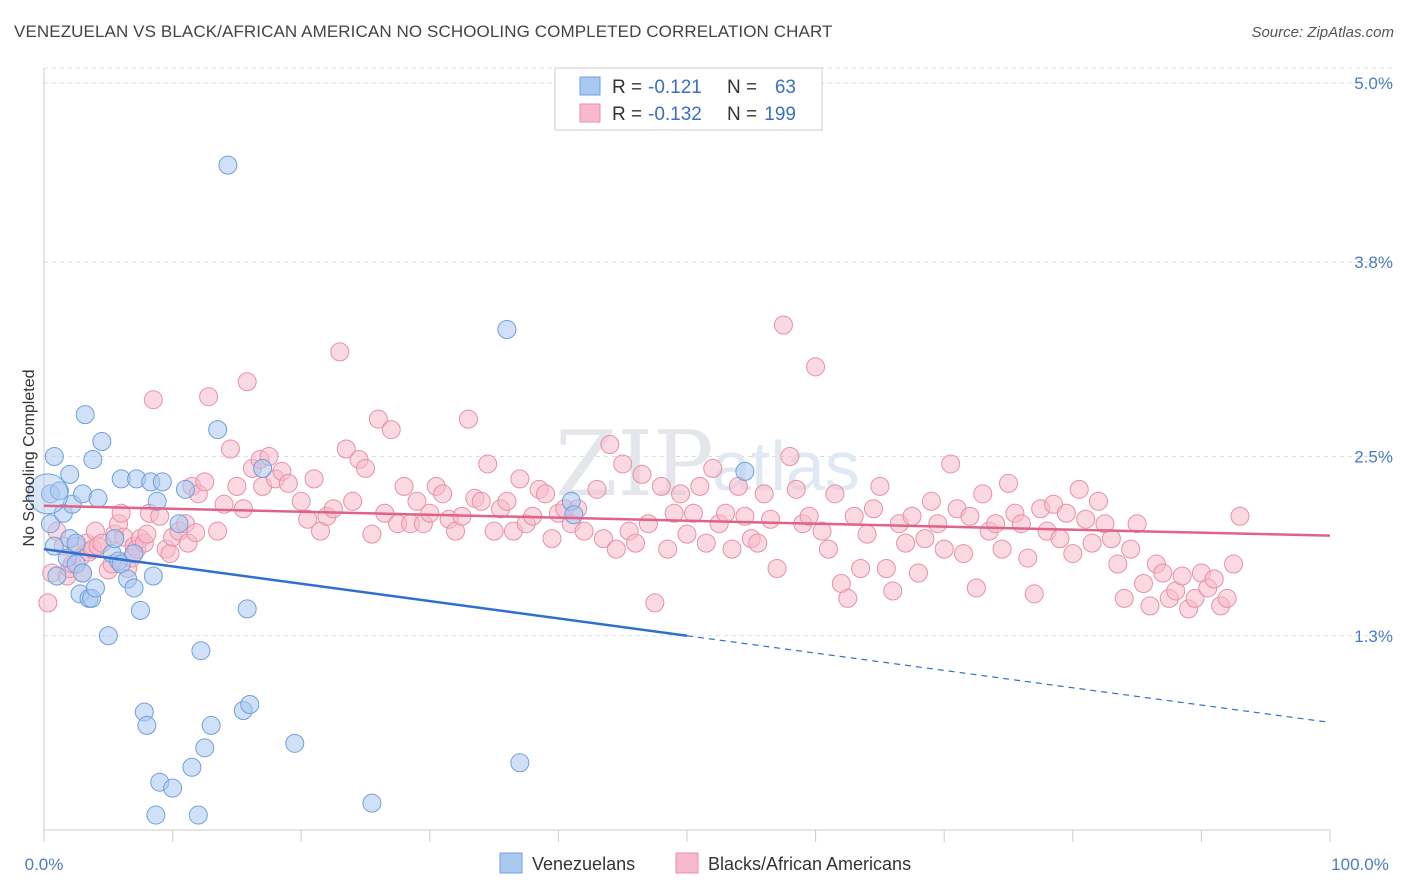 The height and width of the screenshot is (892, 1406). Describe the element at coordinates (687, 863) in the screenshot. I see `bottom-legend-swatch-black-african-americans` at that location.